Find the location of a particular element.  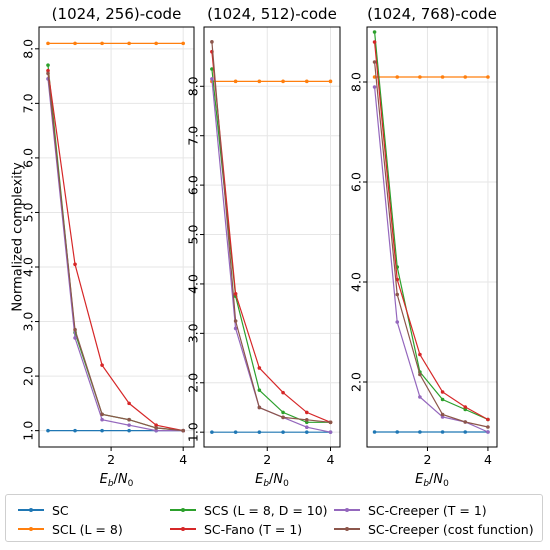

legend-label: SCS (L = 8, D = 10) is located at coordinates (266, 510).